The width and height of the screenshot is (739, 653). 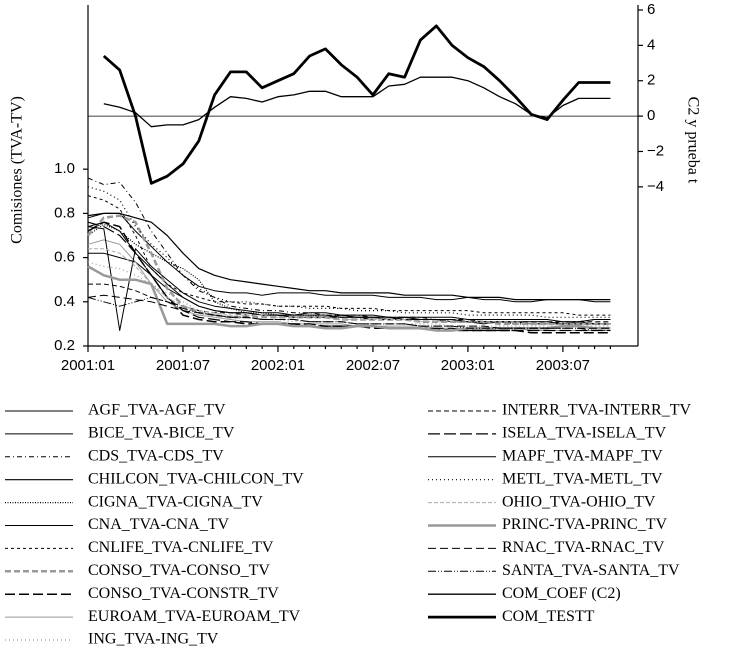 I want to click on x-tick-label: 2002:07, so click(x=373, y=365).